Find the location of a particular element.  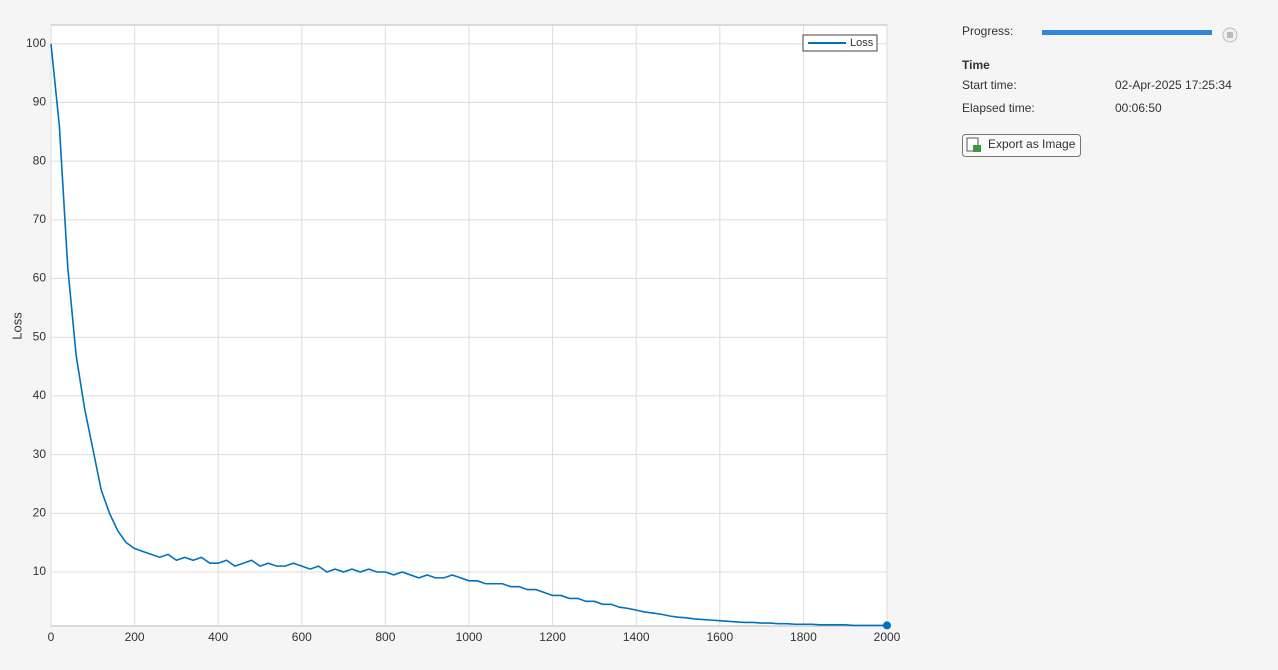

y-tick-label: 30 is located at coordinates (40, 454).